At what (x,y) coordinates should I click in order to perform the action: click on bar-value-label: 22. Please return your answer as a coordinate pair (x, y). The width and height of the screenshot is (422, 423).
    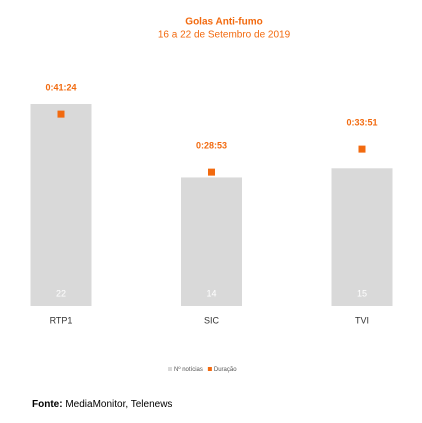
    Looking at the image, I should click on (61, 293).